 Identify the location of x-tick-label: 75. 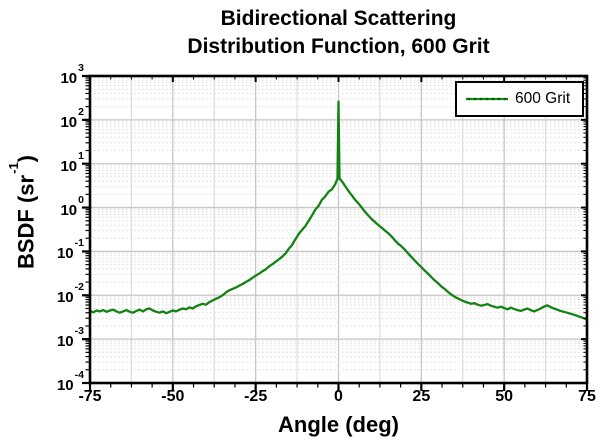
(587, 396).